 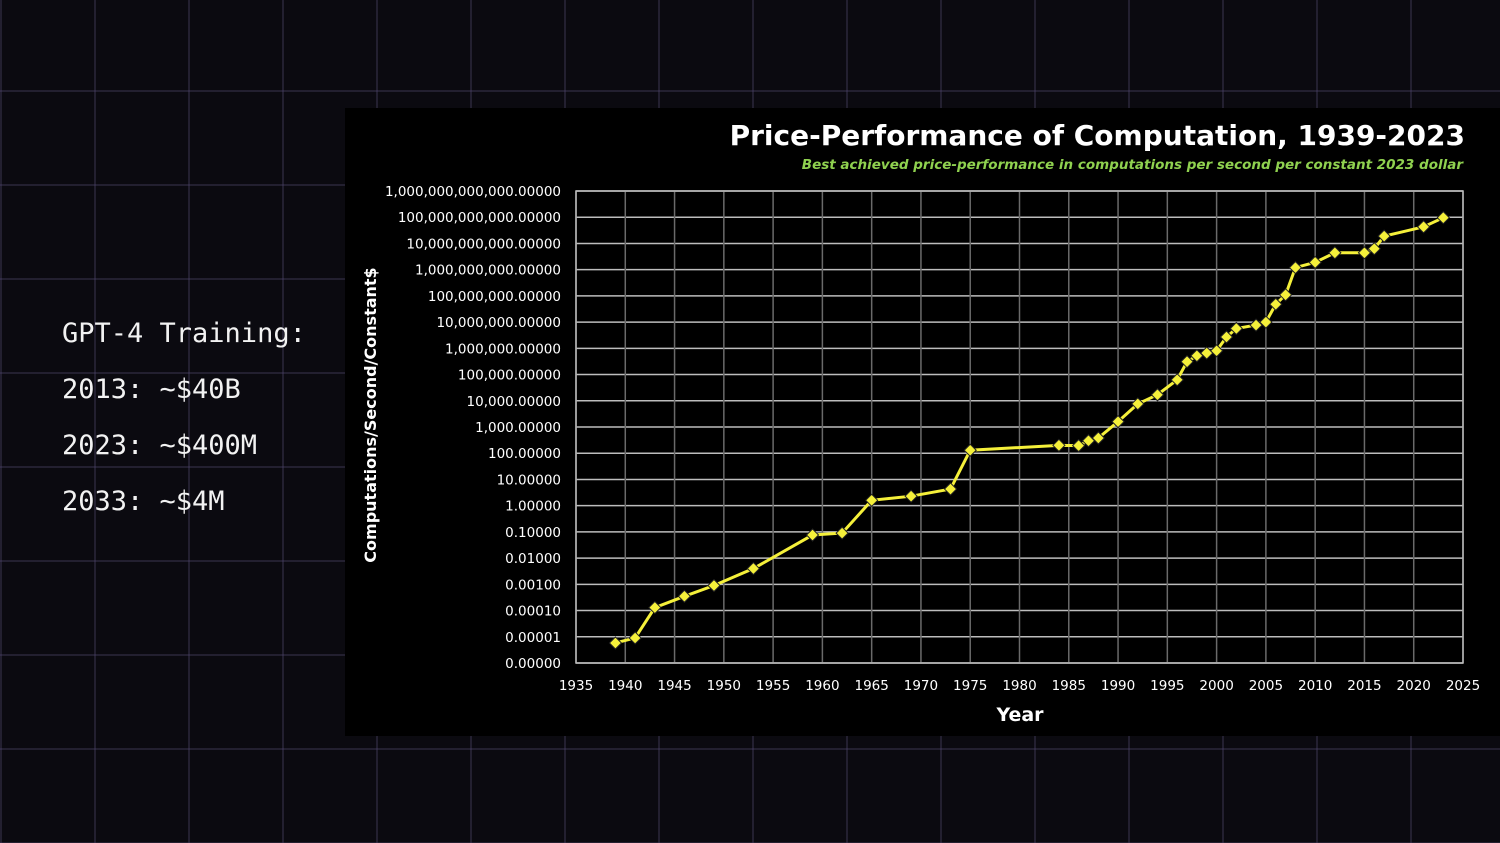 What do you see at coordinates (1276, 304) in the screenshot?
I see `data-point-2006` at bounding box center [1276, 304].